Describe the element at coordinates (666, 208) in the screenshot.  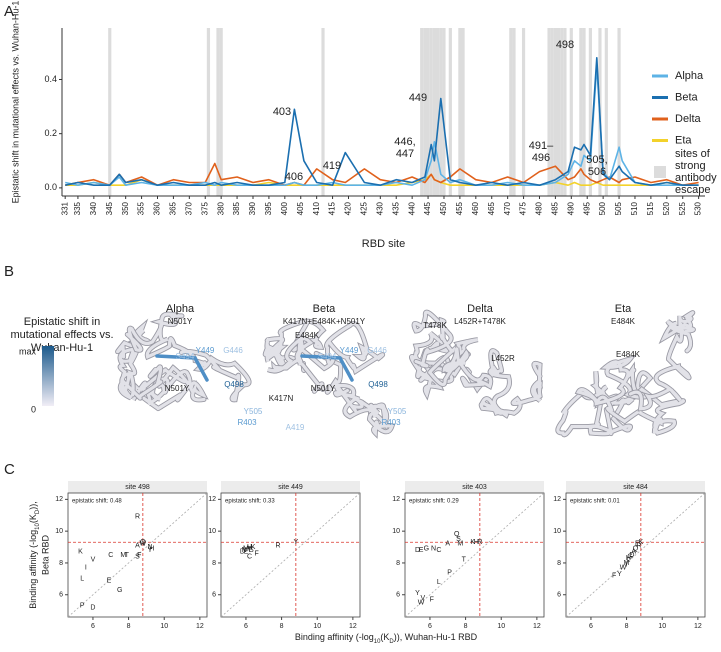
I see `x-tick-label: 520` at that location.